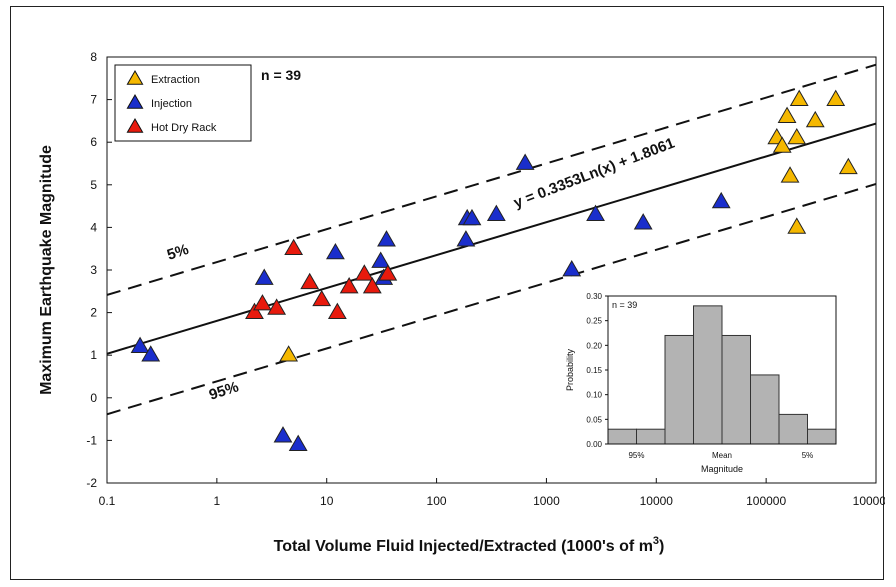 Image resolution: width=896 pixels, height=587 pixels. I want to click on inset-y-tick-label: 0.00, so click(594, 444).